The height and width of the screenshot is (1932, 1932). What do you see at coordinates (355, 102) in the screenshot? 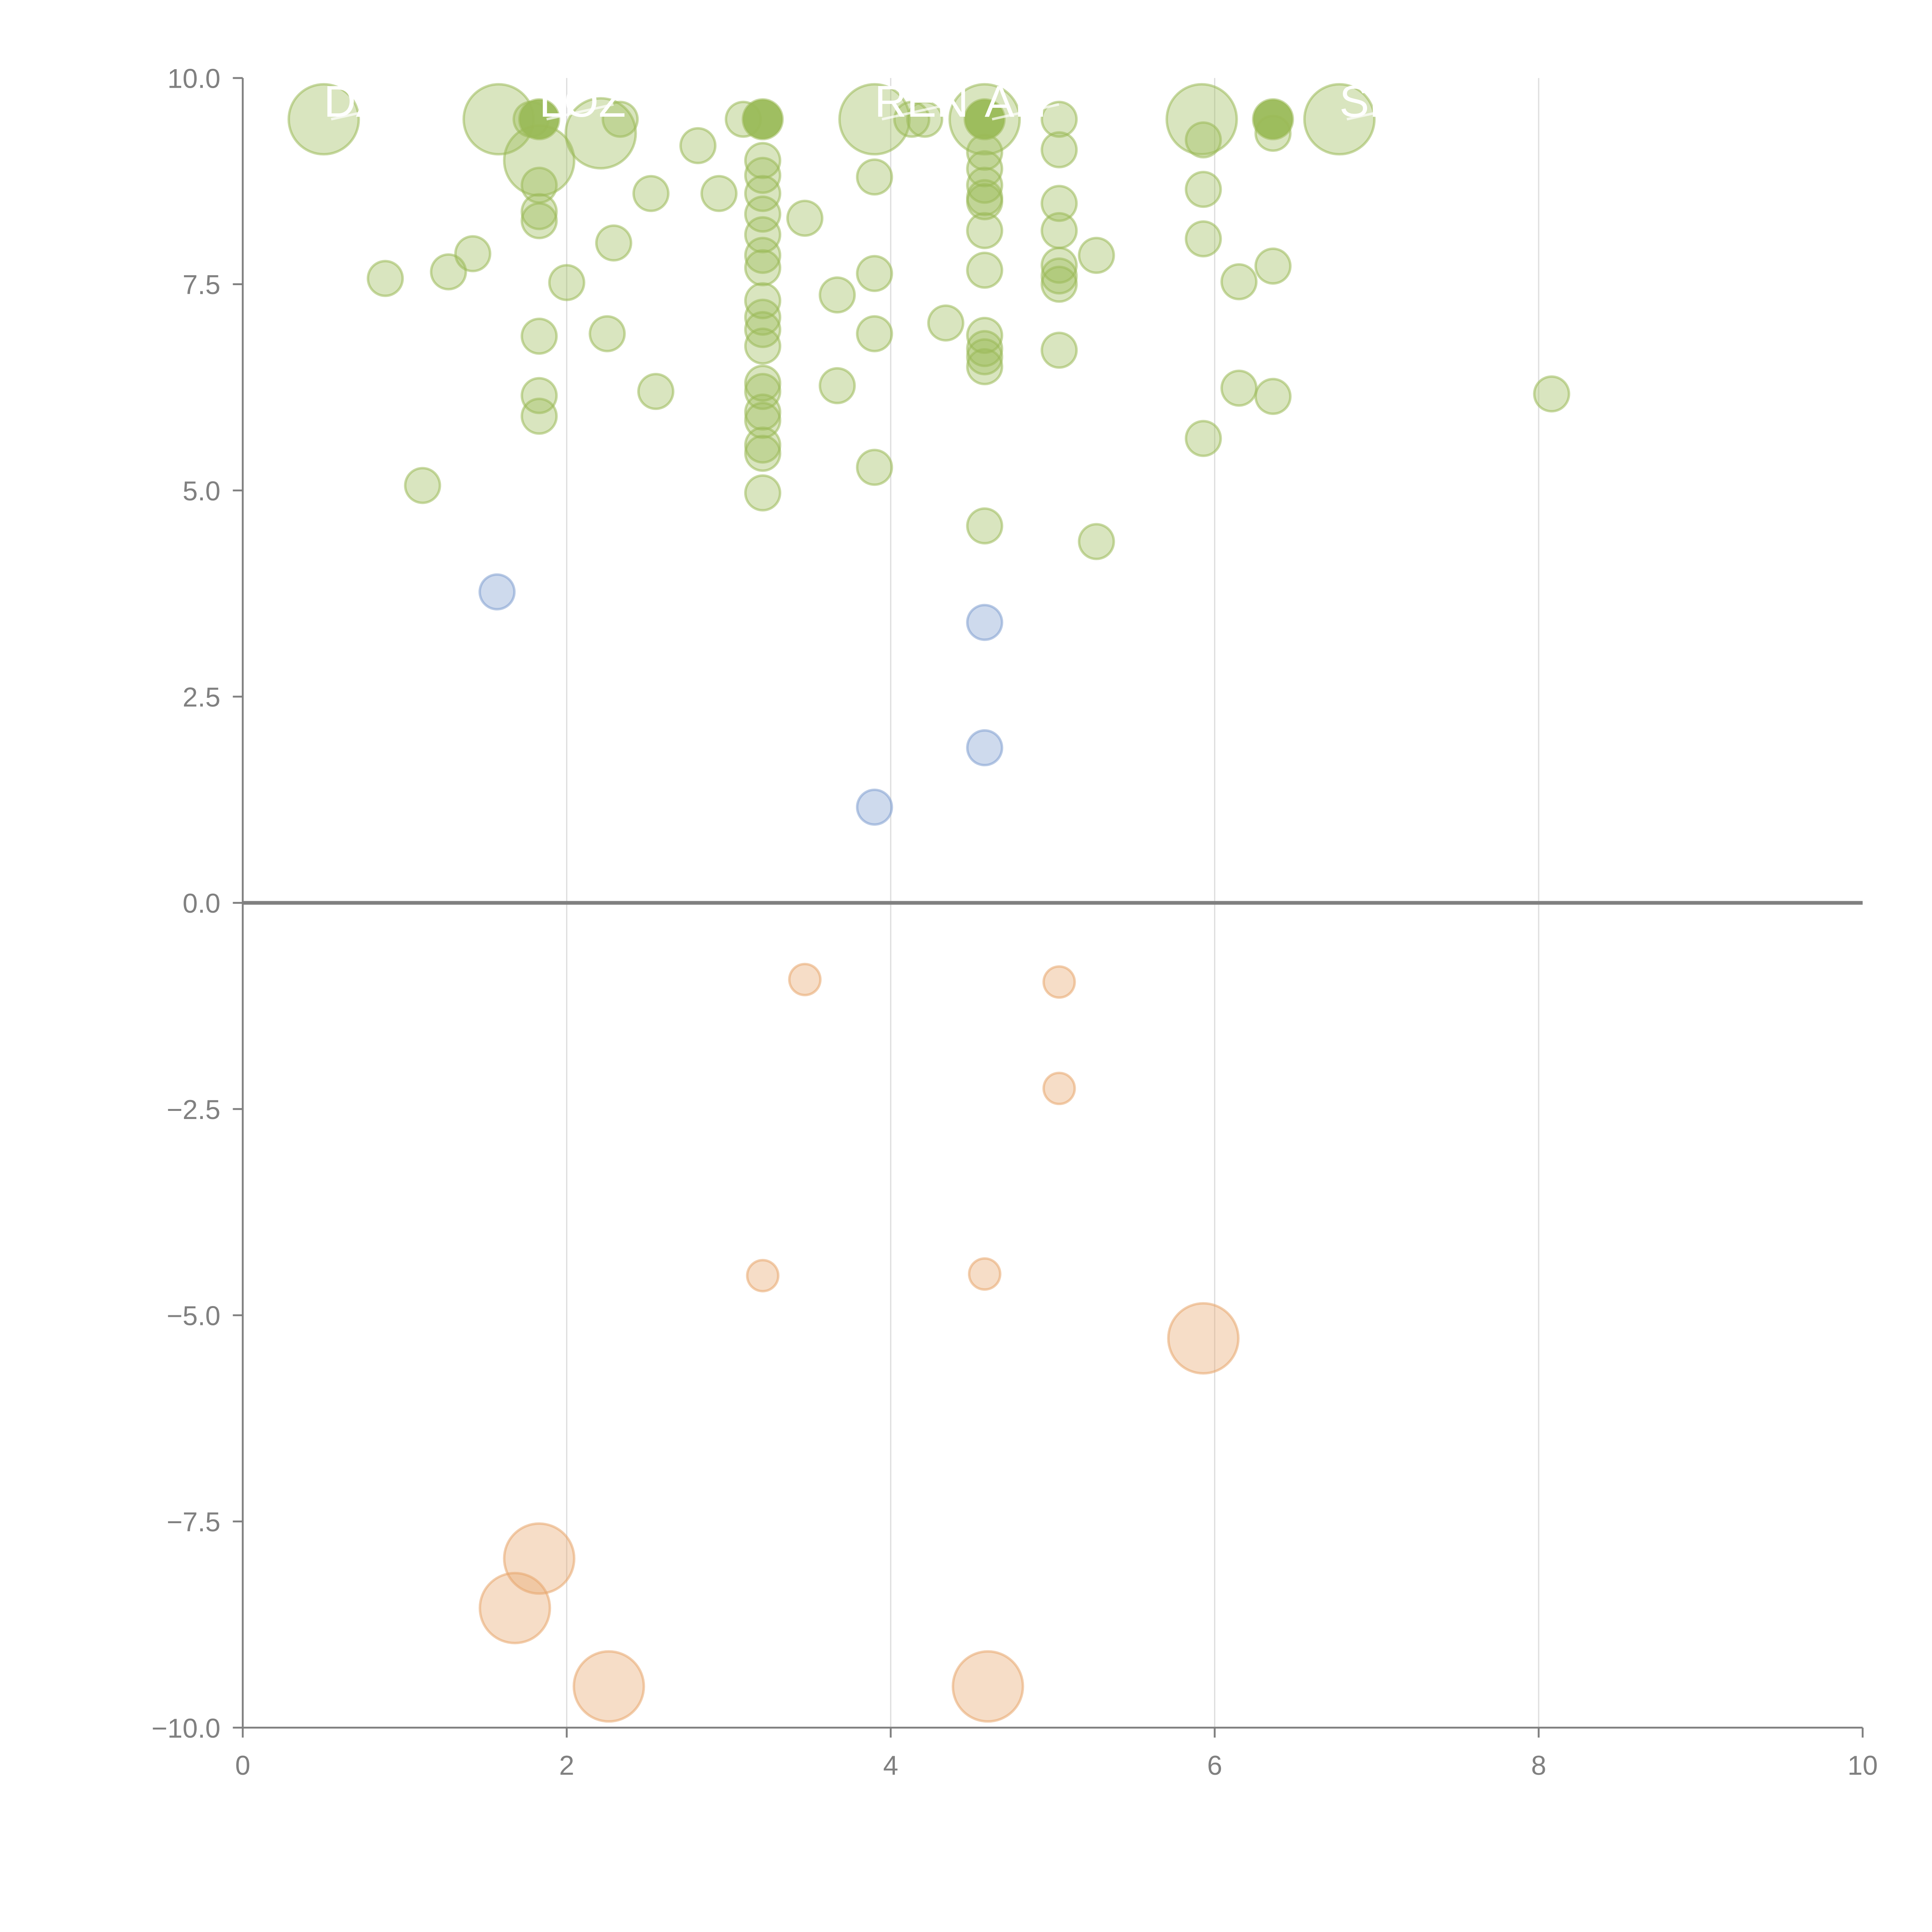
I see `annotation-label: DA` at bounding box center [355, 102].